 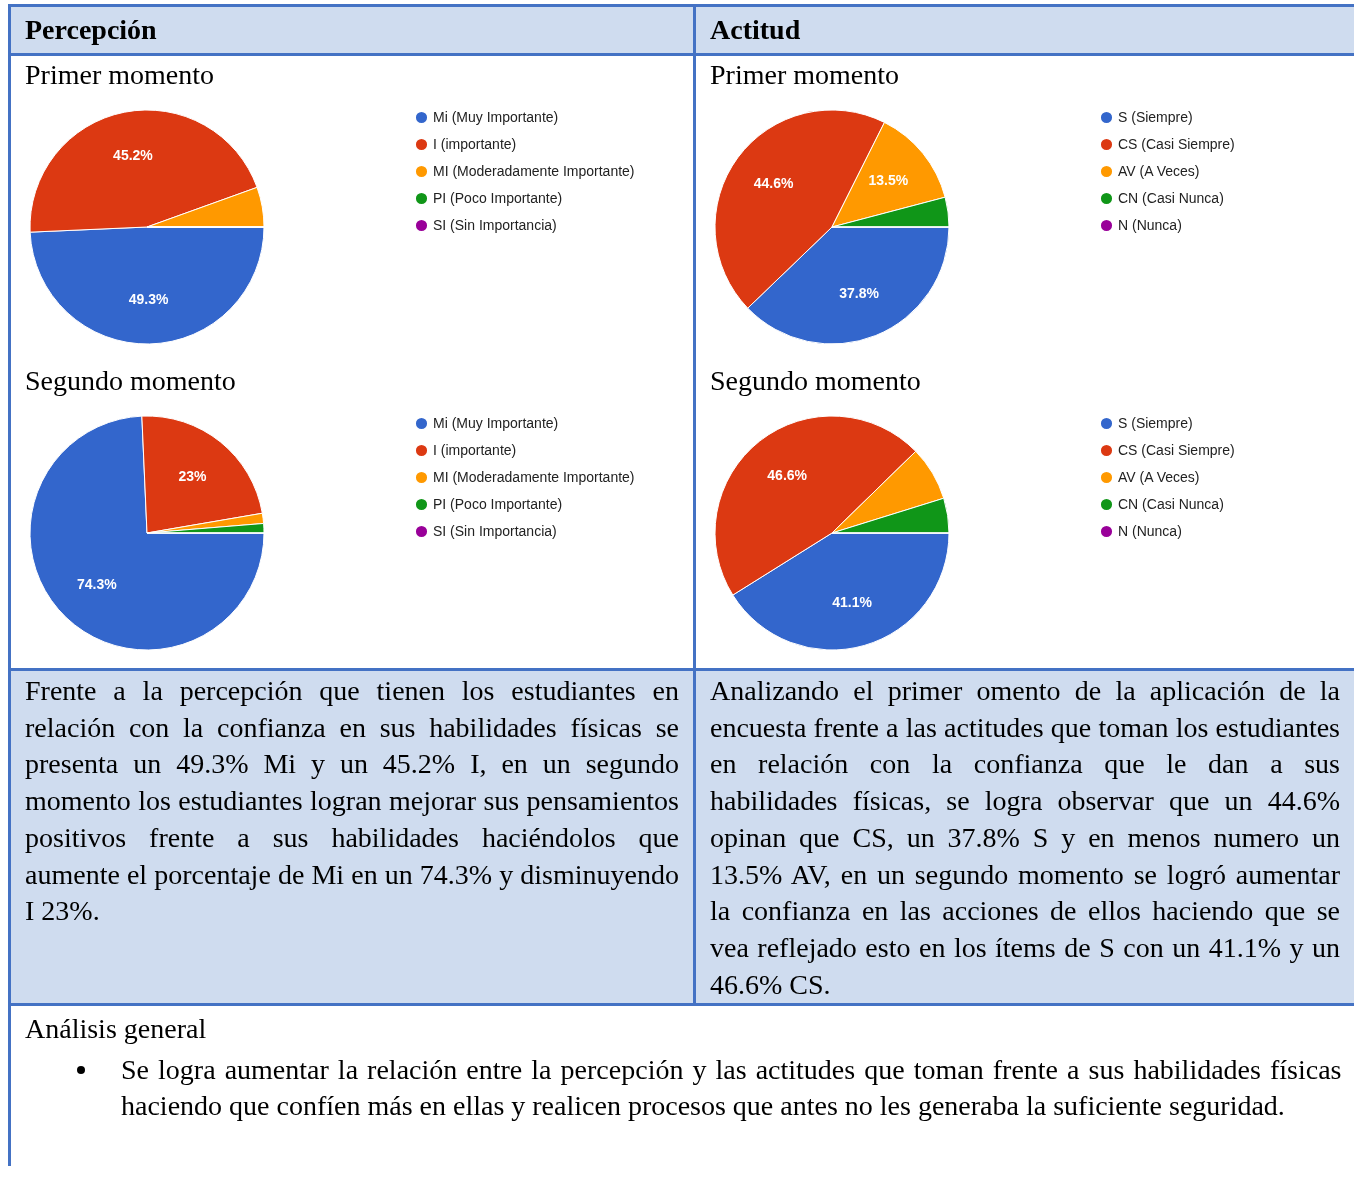 What do you see at coordinates (859, 293) in the screenshot?
I see `data-label: 37.8%` at bounding box center [859, 293].